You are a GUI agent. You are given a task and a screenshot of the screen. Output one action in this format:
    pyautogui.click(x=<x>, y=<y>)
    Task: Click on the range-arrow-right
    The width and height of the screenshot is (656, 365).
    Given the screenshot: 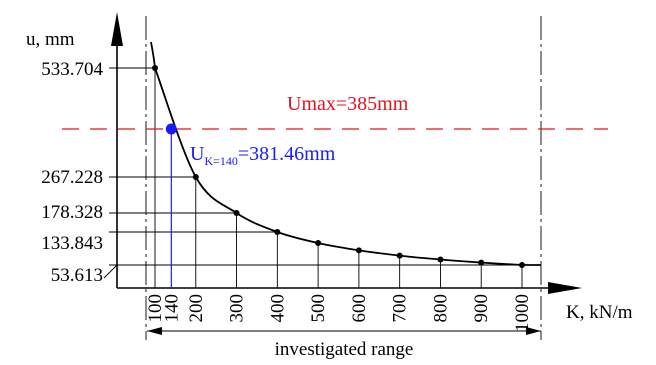 What is the action you would take?
    pyautogui.click(x=533, y=331)
    